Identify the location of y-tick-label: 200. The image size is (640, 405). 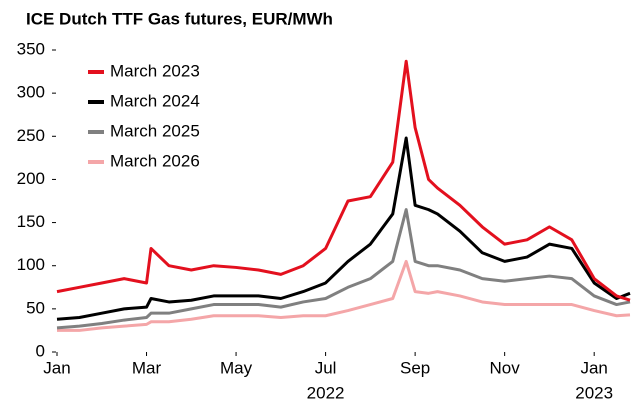
(31, 178).